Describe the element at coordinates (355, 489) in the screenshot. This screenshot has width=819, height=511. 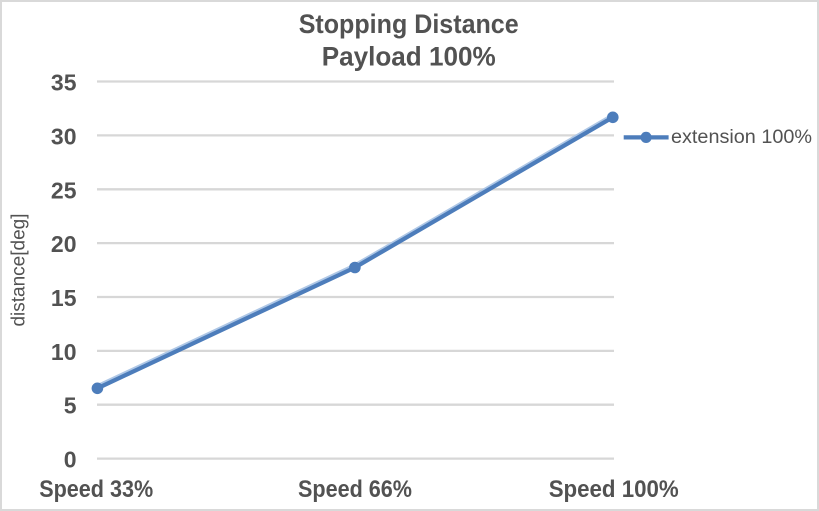
I see `svg-text: Speed 66%` at that location.